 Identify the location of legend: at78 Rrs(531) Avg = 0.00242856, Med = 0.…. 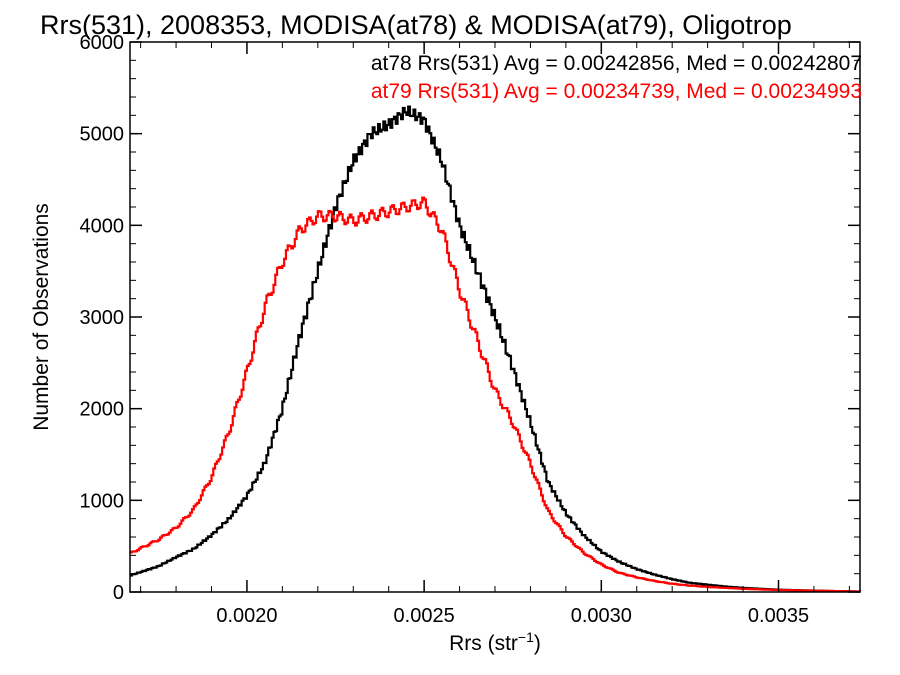
(616, 77).